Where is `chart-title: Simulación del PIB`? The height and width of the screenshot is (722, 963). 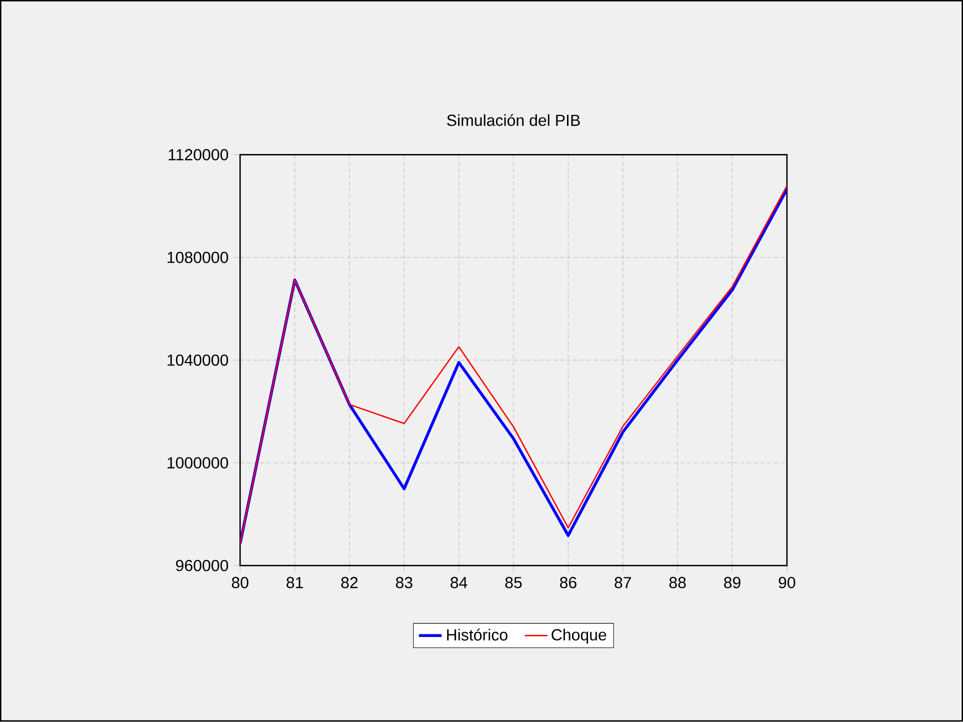 chart-title: Simulación del PIB is located at coordinates (513, 120).